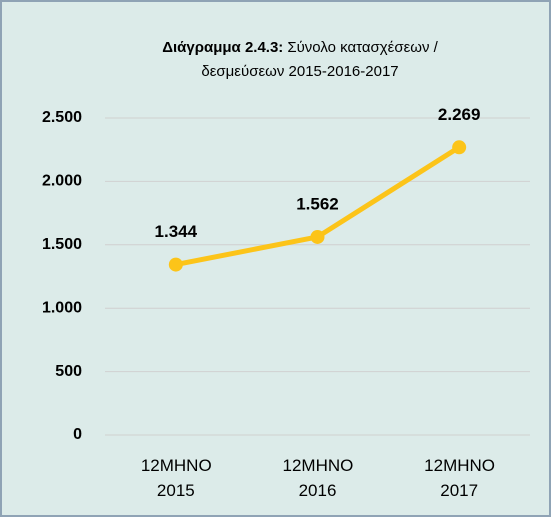  I want to click on x-tick-label: 12MHNO 2015, so click(176, 478).